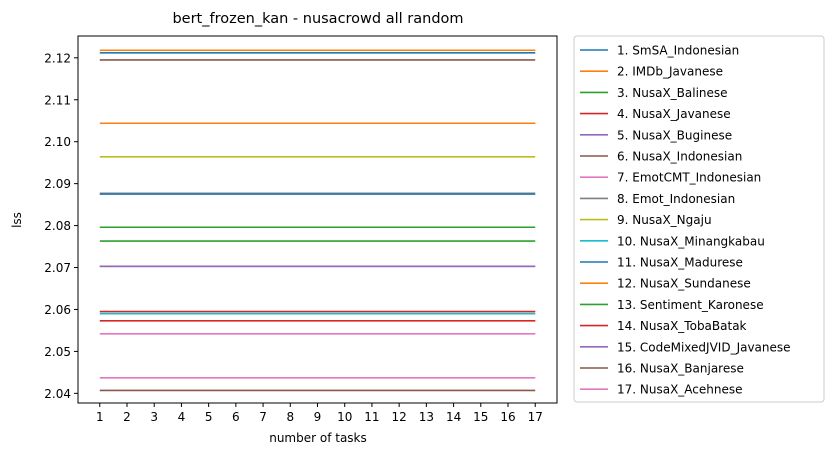  What do you see at coordinates (678, 51) in the screenshot?
I see `legend-entry-1: 1. SmSA_Indonesian` at bounding box center [678, 51].